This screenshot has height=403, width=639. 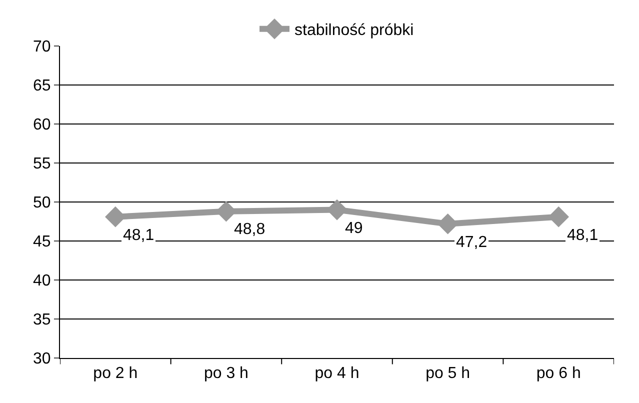 What do you see at coordinates (226, 373) in the screenshot?
I see `x-tick-label: po 3 h` at bounding box center [226, 373].